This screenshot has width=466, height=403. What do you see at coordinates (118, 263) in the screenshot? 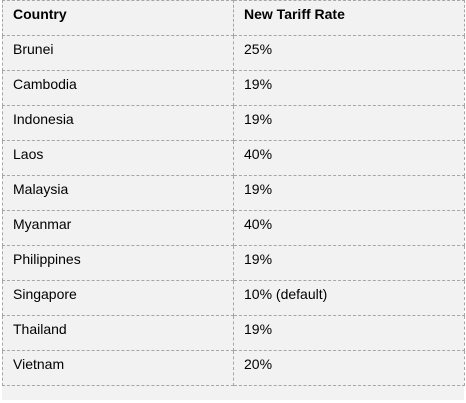
I see `country-cell: Philippines` at bounding box center [118, 263].